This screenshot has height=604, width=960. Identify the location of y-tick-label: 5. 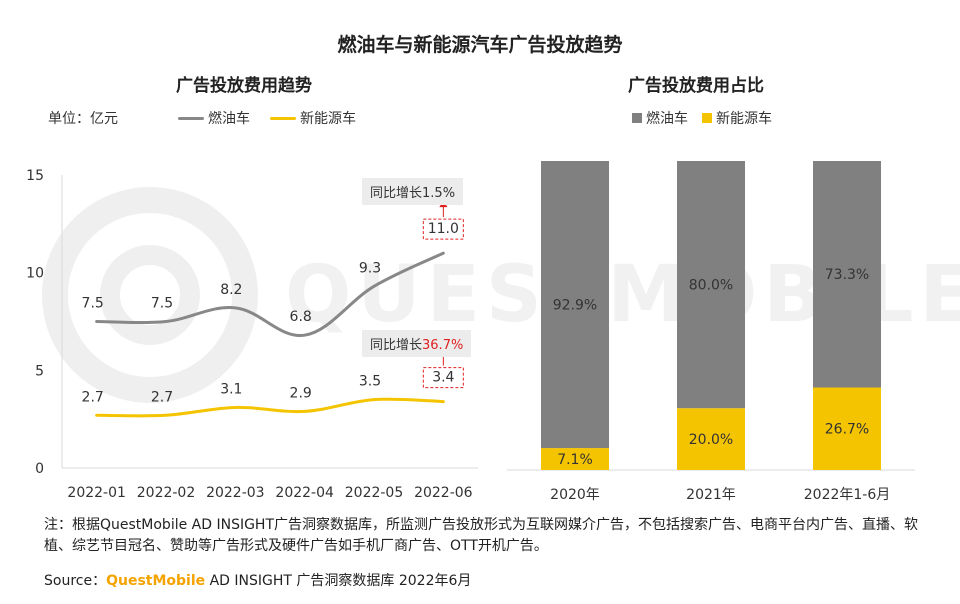
(39, 371).